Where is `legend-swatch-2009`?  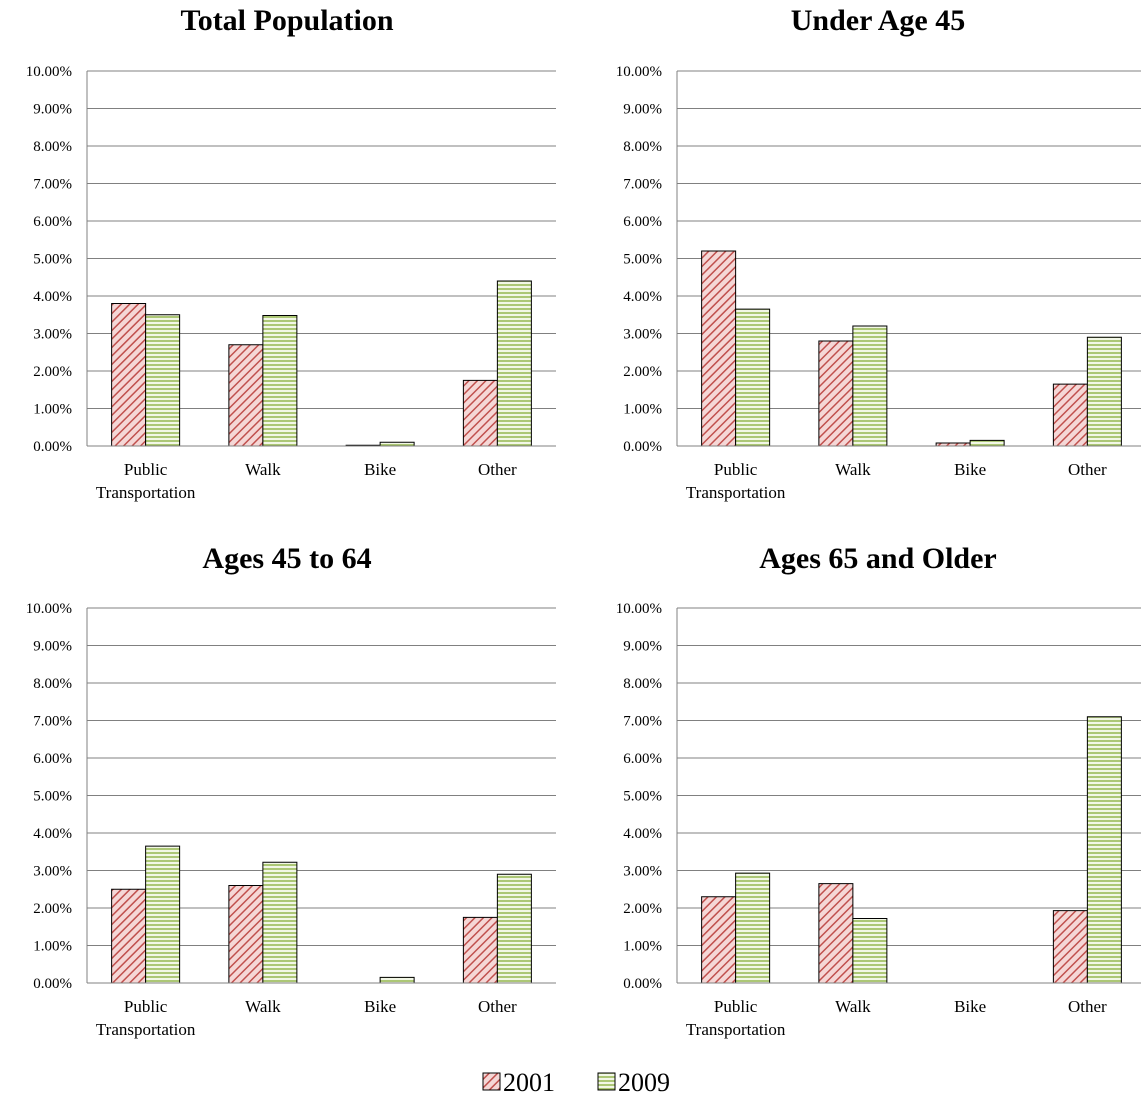
legend-swatch-2009 is located at coordinates (606, 1081).